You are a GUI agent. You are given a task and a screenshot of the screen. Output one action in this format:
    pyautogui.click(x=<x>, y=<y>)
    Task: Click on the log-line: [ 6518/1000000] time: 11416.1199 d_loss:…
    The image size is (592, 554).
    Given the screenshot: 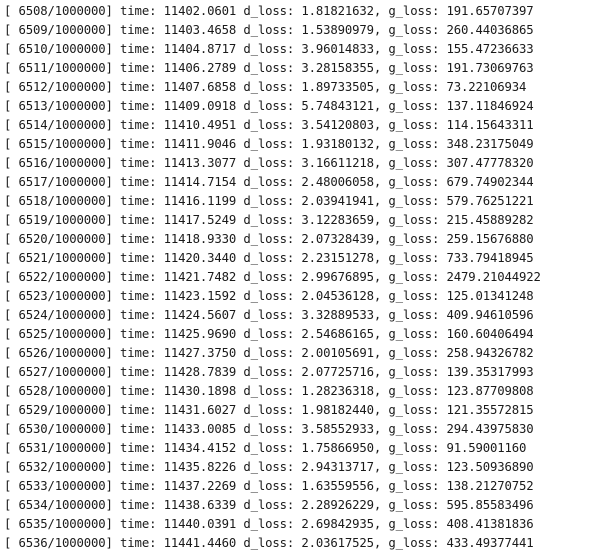 What is the action you would take?
    pyautogui.click(x=269, y=201)
    